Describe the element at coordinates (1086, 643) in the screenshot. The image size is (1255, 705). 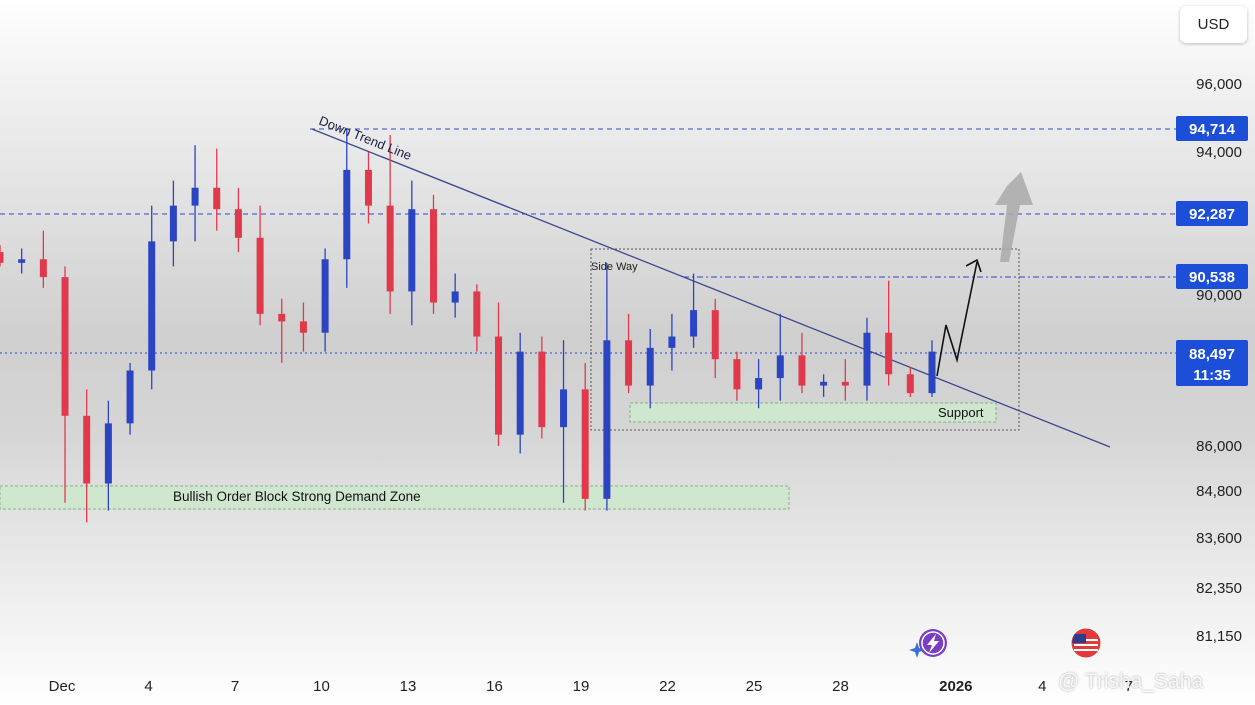
I see `us-flag-event-icon` at that location.